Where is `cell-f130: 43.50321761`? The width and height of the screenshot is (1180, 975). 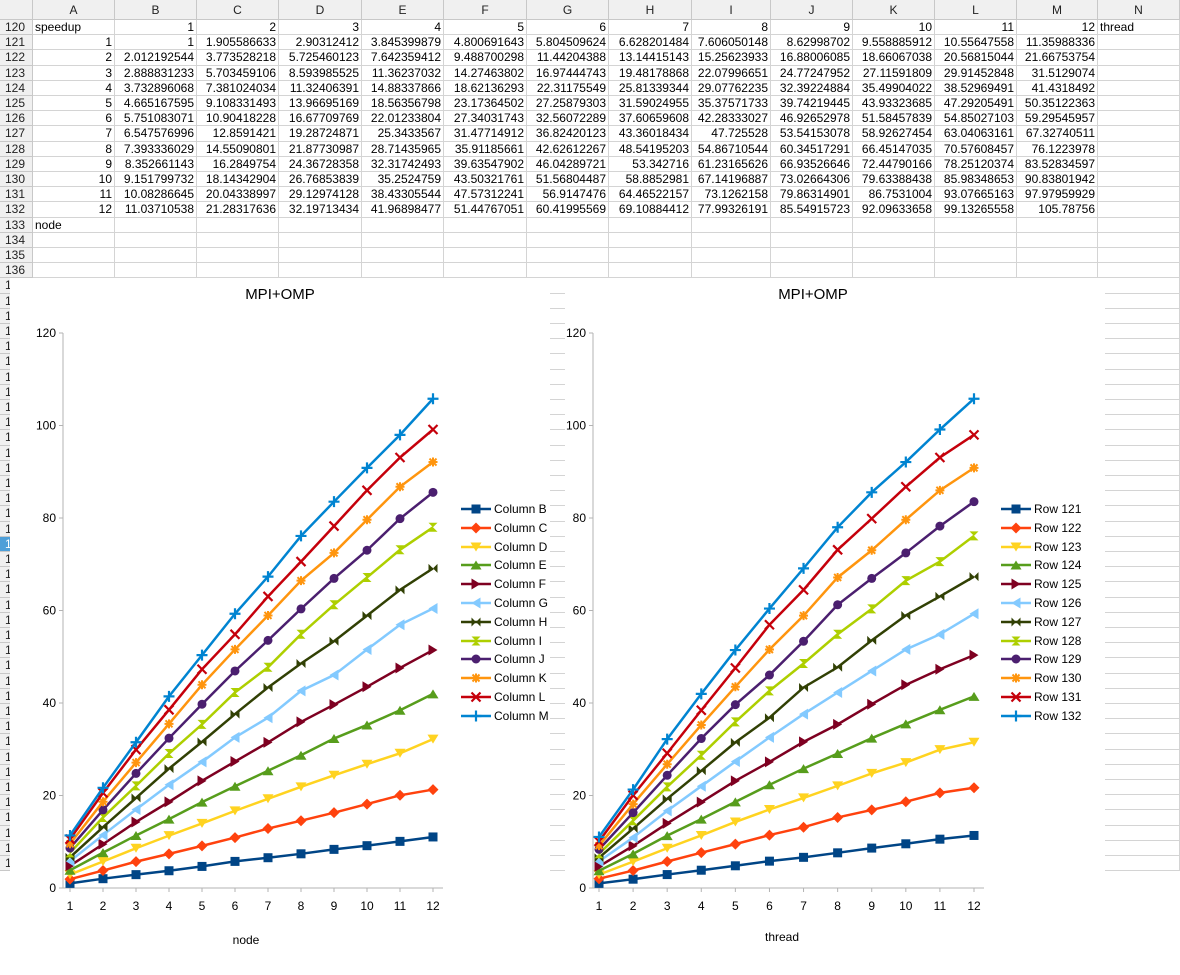 cell-f130: 43.50321761 is located at coordinates (485, 180).